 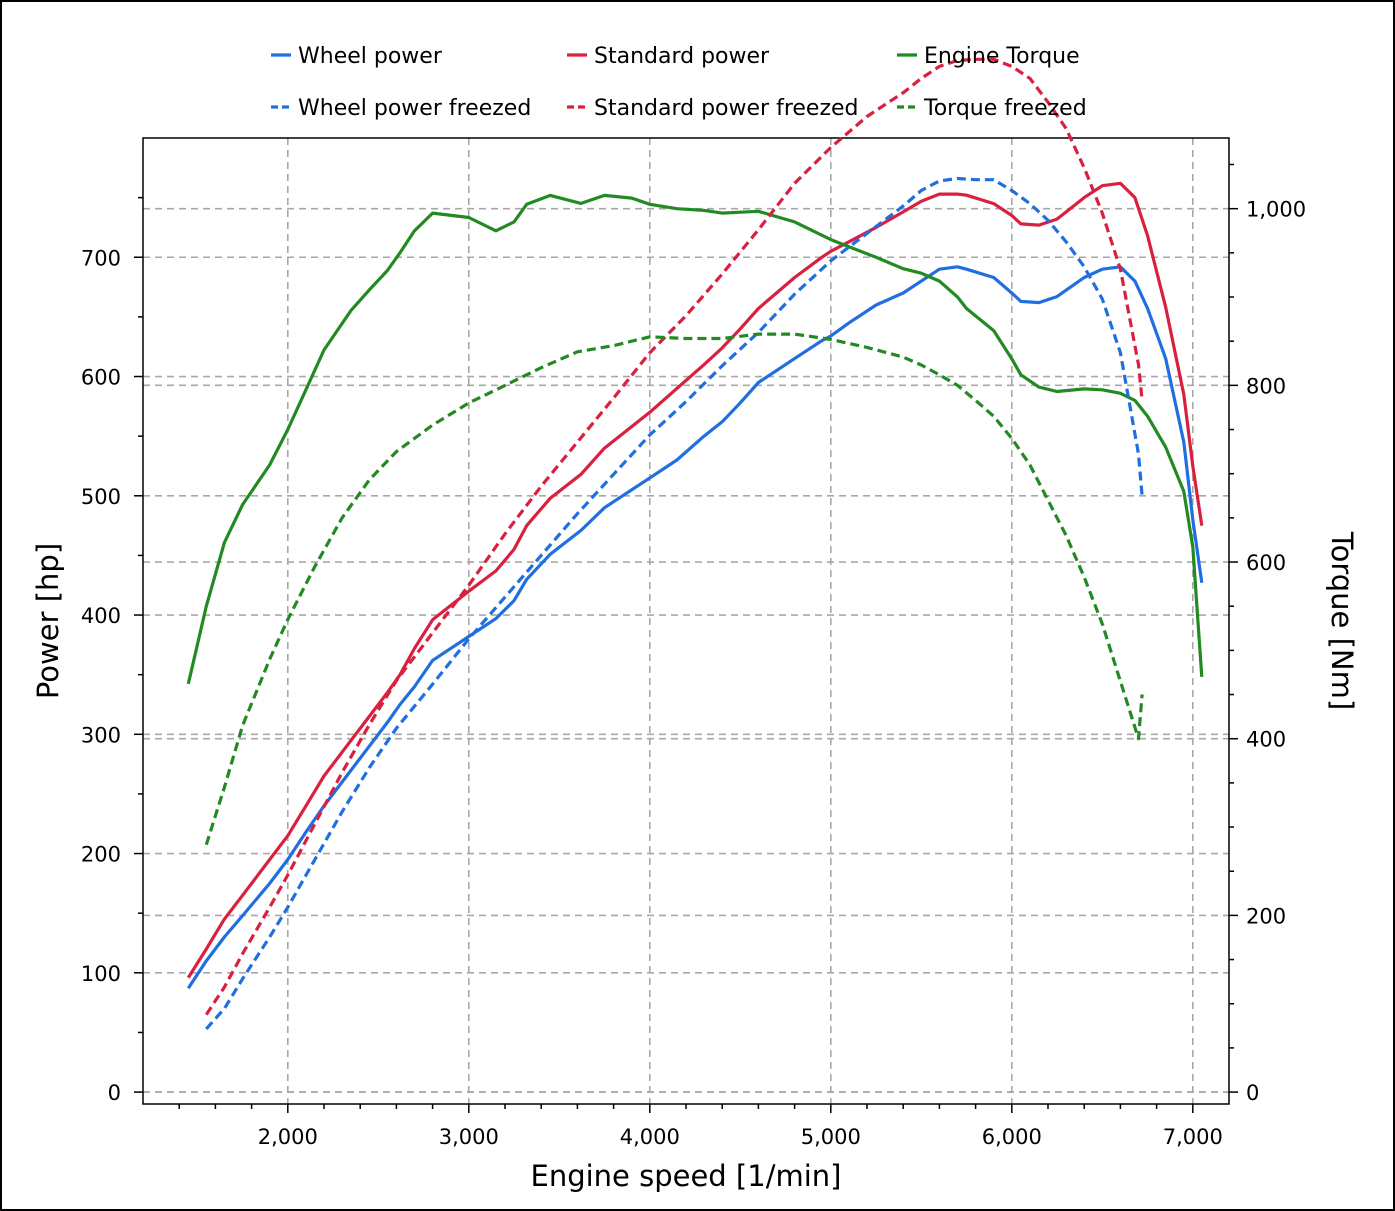 What do you see at coordinates (1012, 1137) in the screenshot?
I see `x-tick-label: 6,000` at bounding box center [1012, 1137].